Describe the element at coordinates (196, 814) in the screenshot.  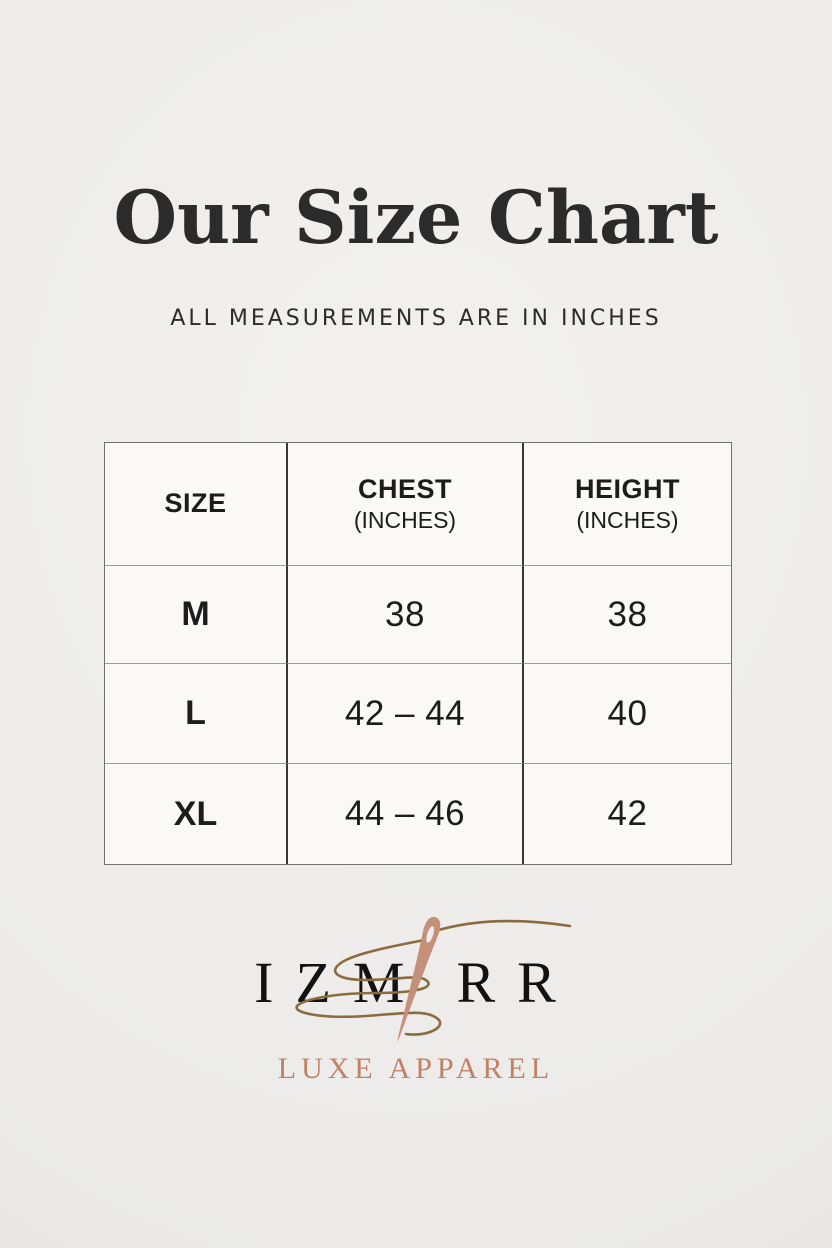
I see `table-row-xl-size: XL` at that location.